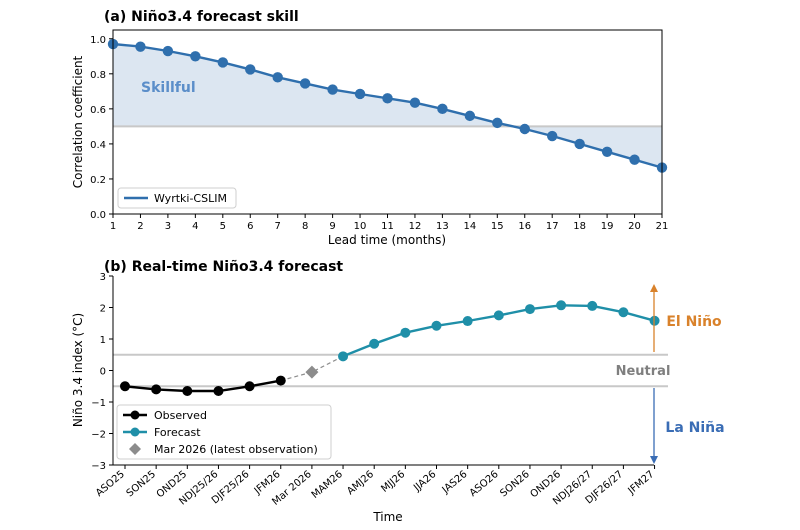 Image resolution: width=800 pixels, height=530 pixels. Describe the element at coordinates (643, 371) in the screenshot. I see `neutral-label: Neutral` at that location.